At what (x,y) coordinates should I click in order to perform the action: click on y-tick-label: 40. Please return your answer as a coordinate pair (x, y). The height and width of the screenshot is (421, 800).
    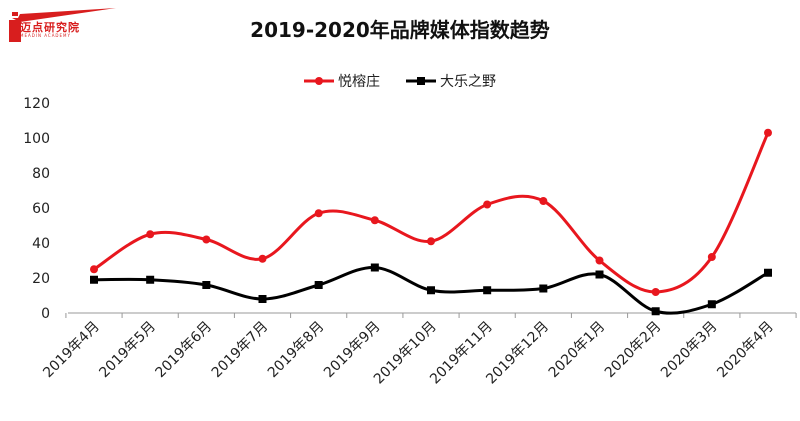
    Looking at the image, I should click on (41, 244).